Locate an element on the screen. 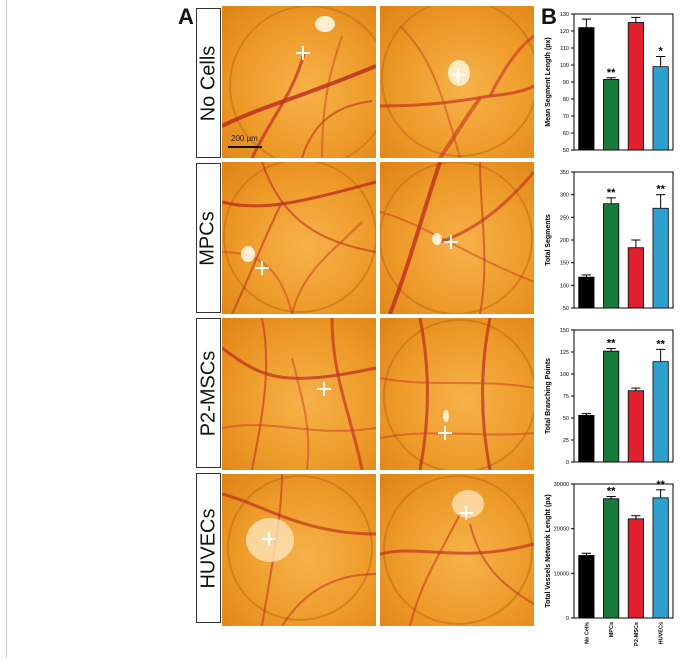 The width and height of the screenshot is (683, 663). y-tick-label: 350 is located at coordinates (564, 173).